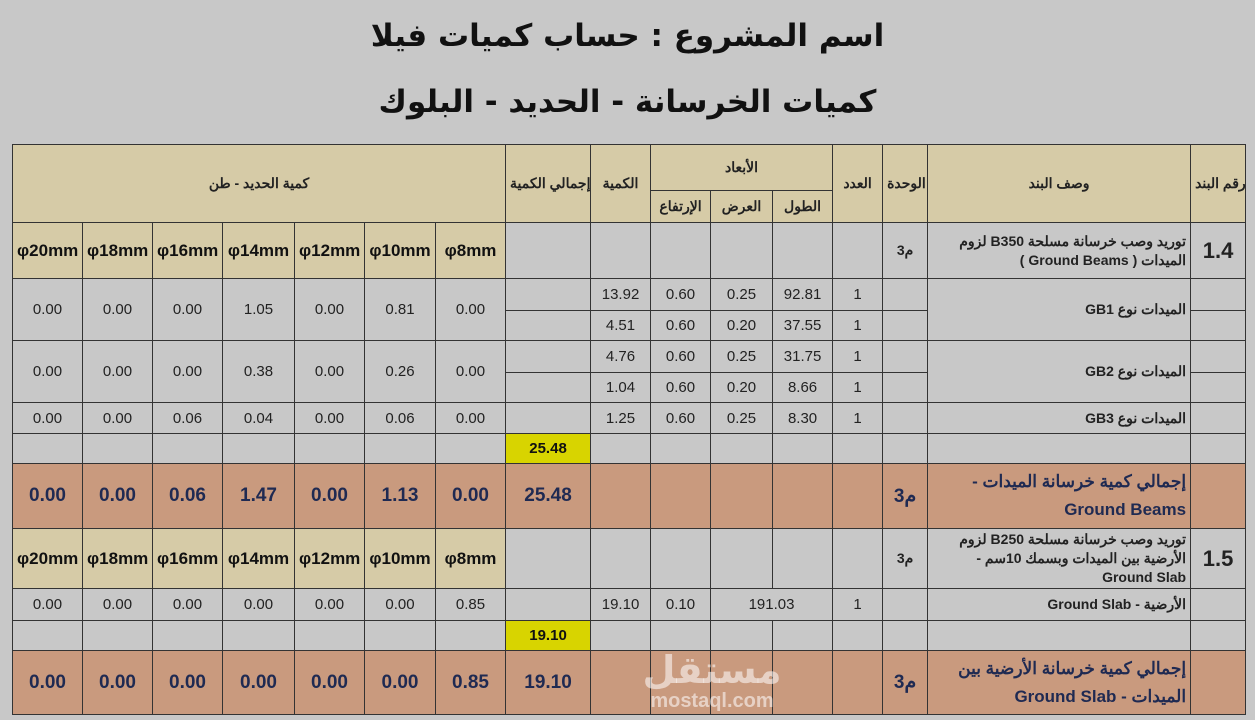 The image size is (1255, 720). Describe the element at coordinates (742, 167) in the screenshot. I see `header-dimensions: الأبعاد` at that location.